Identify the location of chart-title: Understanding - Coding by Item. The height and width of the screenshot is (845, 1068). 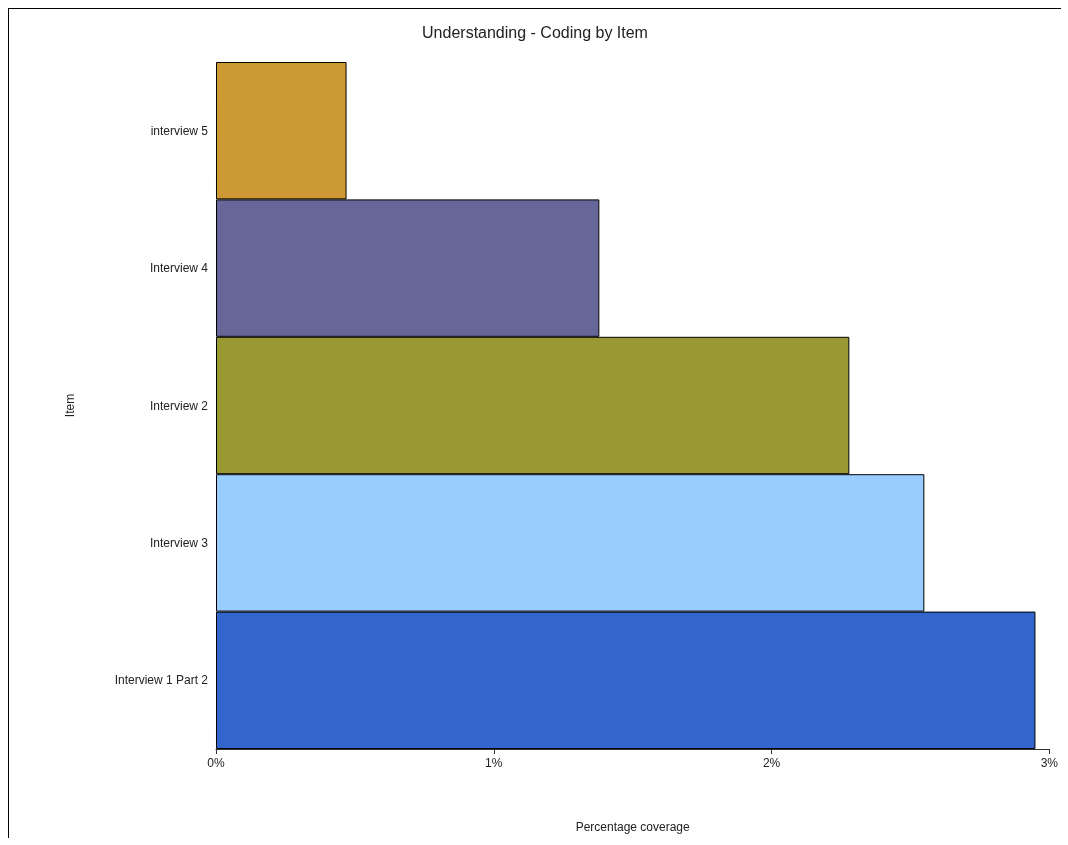
(535, 32).